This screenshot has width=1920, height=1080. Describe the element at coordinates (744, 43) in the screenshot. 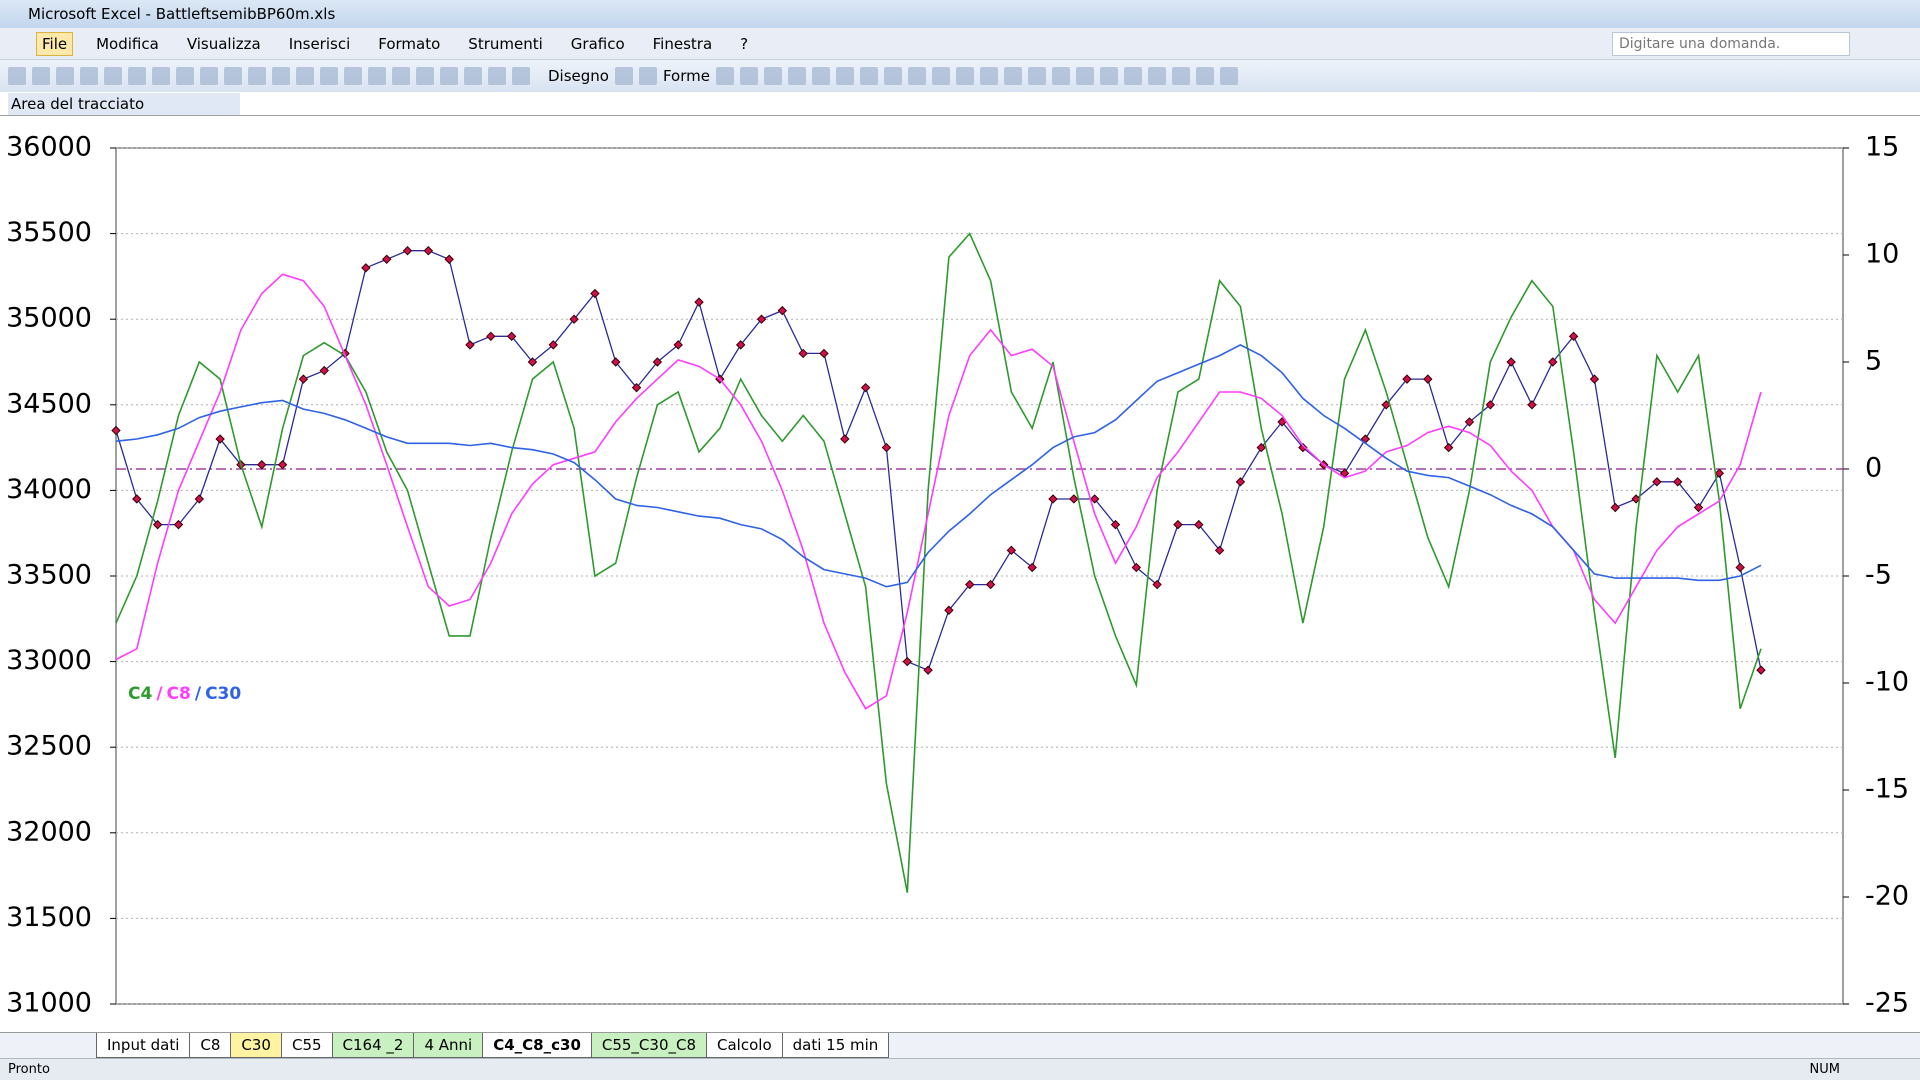

I see `menu-item: ?` at that location.